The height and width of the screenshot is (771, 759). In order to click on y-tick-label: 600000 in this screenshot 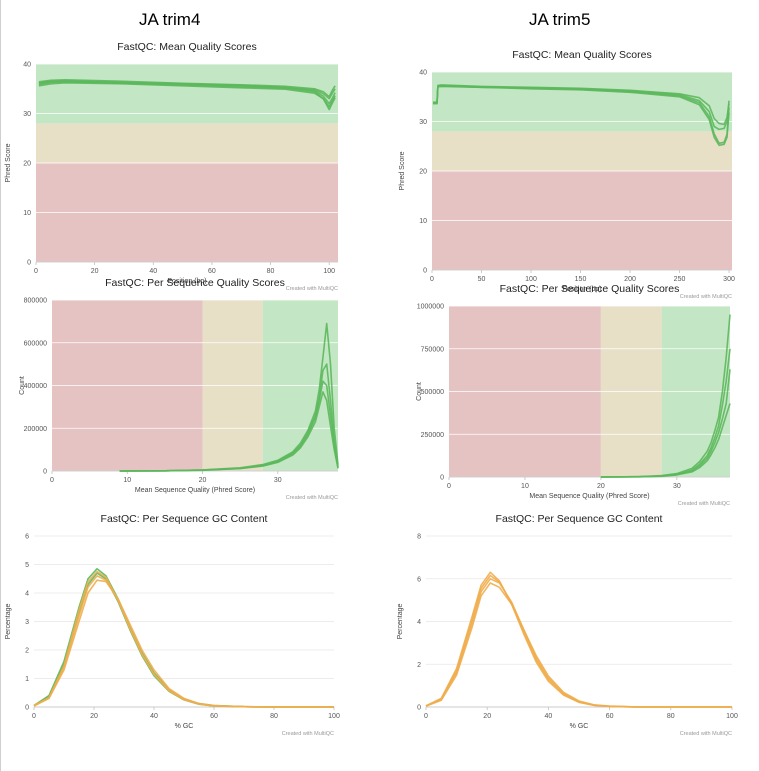, I will do `click(35, 343)`.